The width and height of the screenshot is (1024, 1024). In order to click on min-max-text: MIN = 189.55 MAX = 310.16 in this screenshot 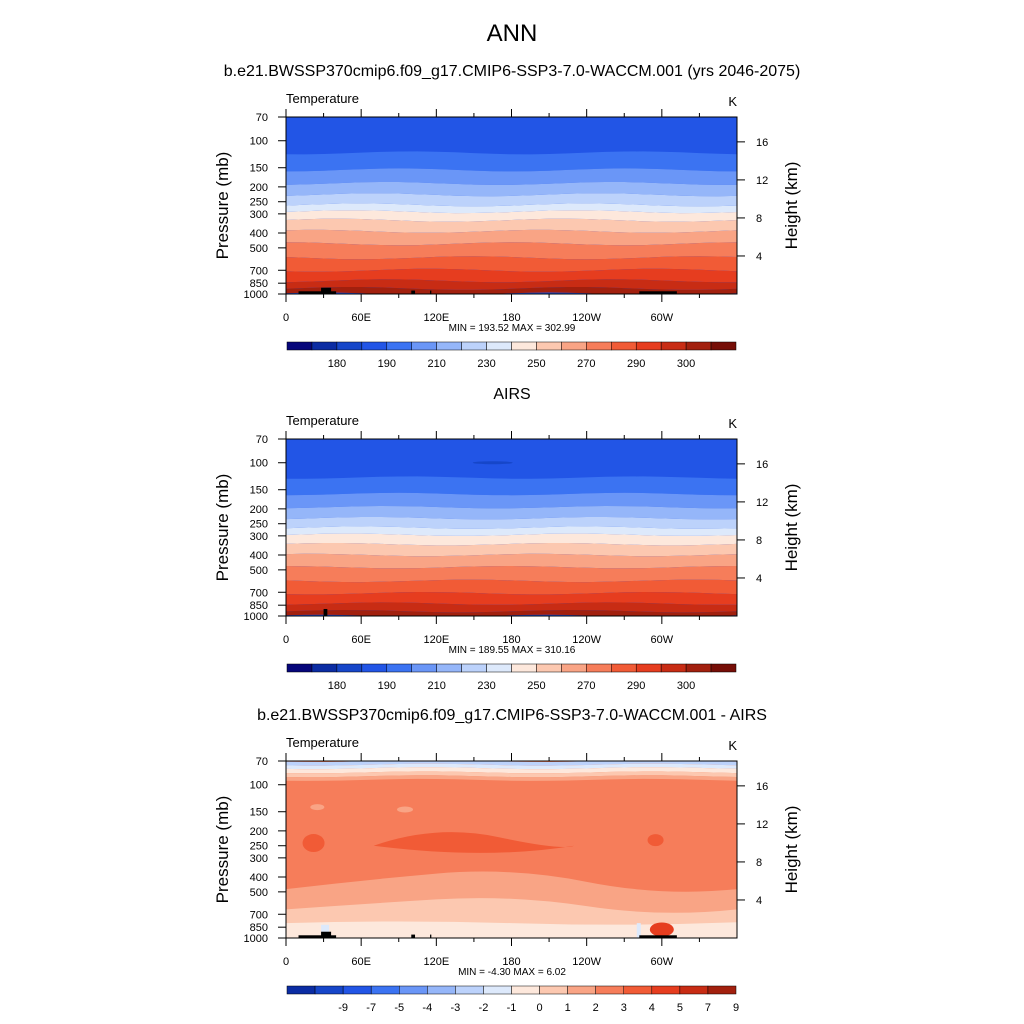, I will do `click(512, 650)`.